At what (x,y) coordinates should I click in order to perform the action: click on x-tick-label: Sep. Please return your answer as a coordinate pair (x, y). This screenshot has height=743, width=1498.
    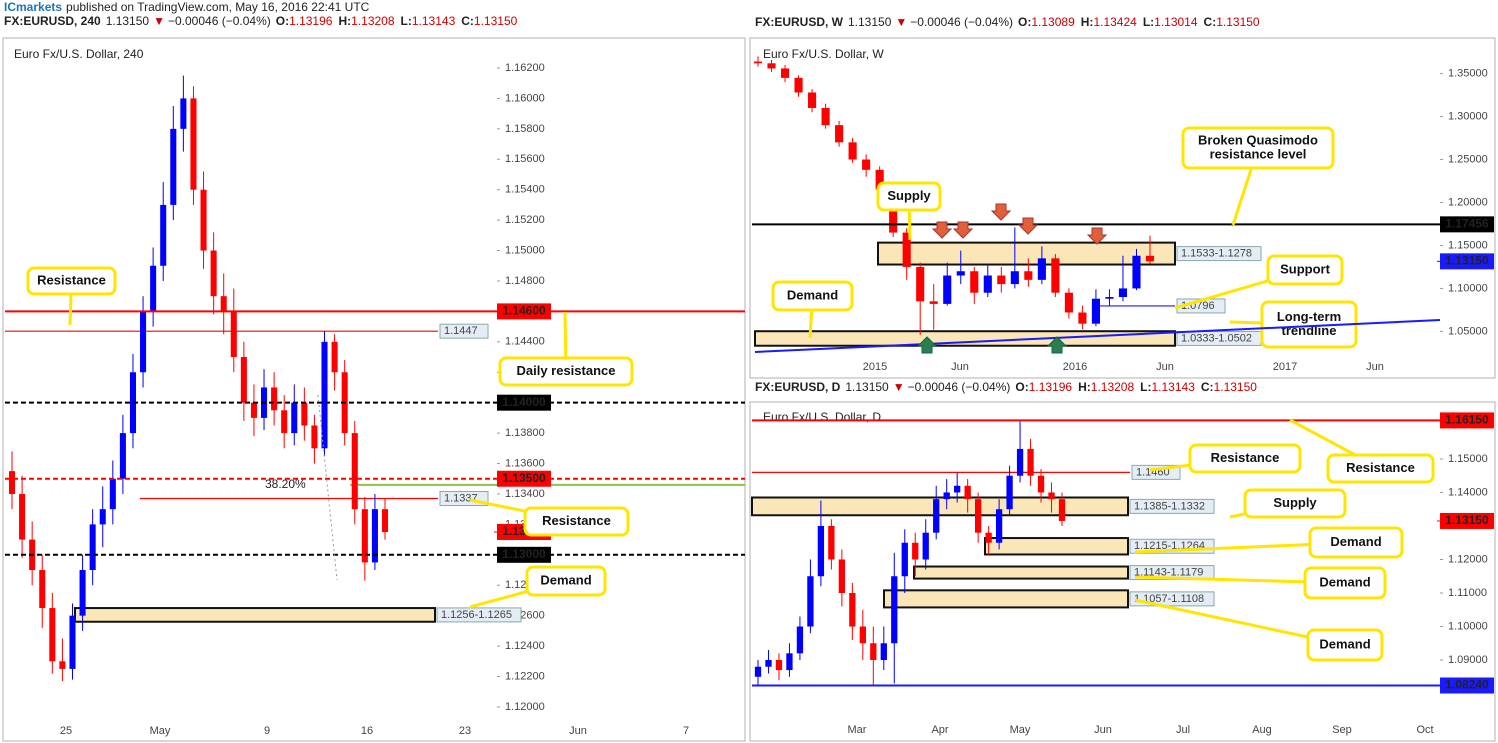
    Looking at the image, I should click on (1342, 730).